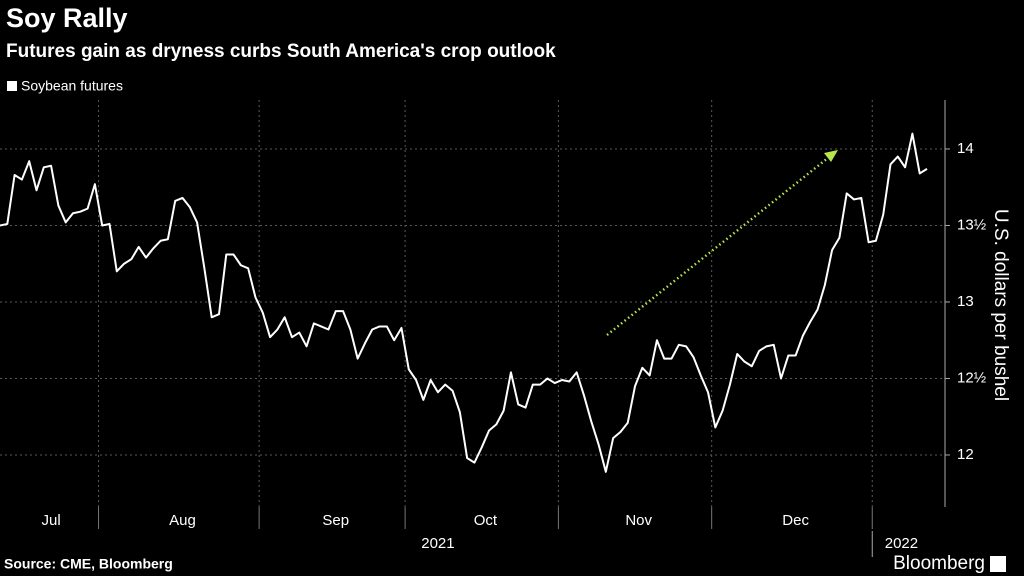 Image resolution: width=1024 pixels, height=576 pixels. Describe the element at coordinates (12, 86) in the screenshot. I see `legend-swatch` at that location.